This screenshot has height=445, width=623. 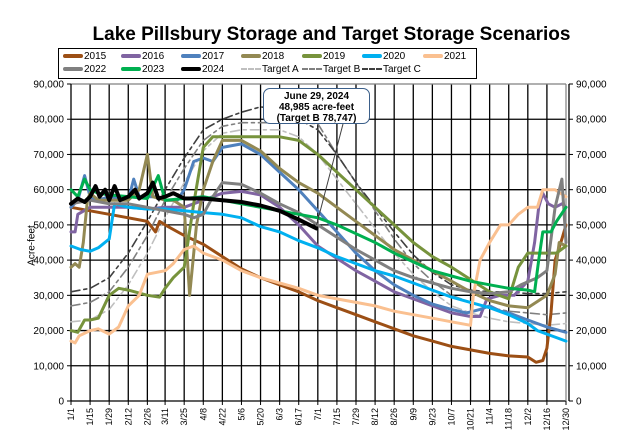 What do you see at coordinates (90, 417) in the screenshot?
I see `x-tick-label: 1/15` at bounding box center [90, 417].